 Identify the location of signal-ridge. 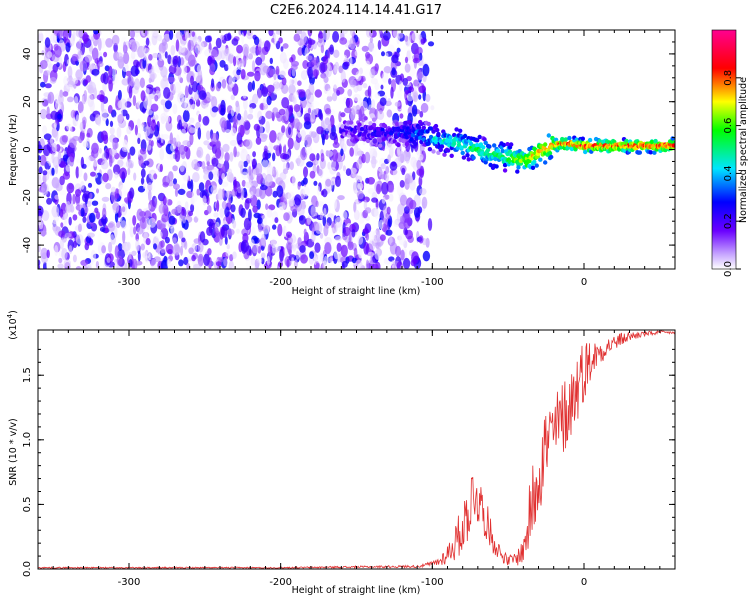
(507, 145).